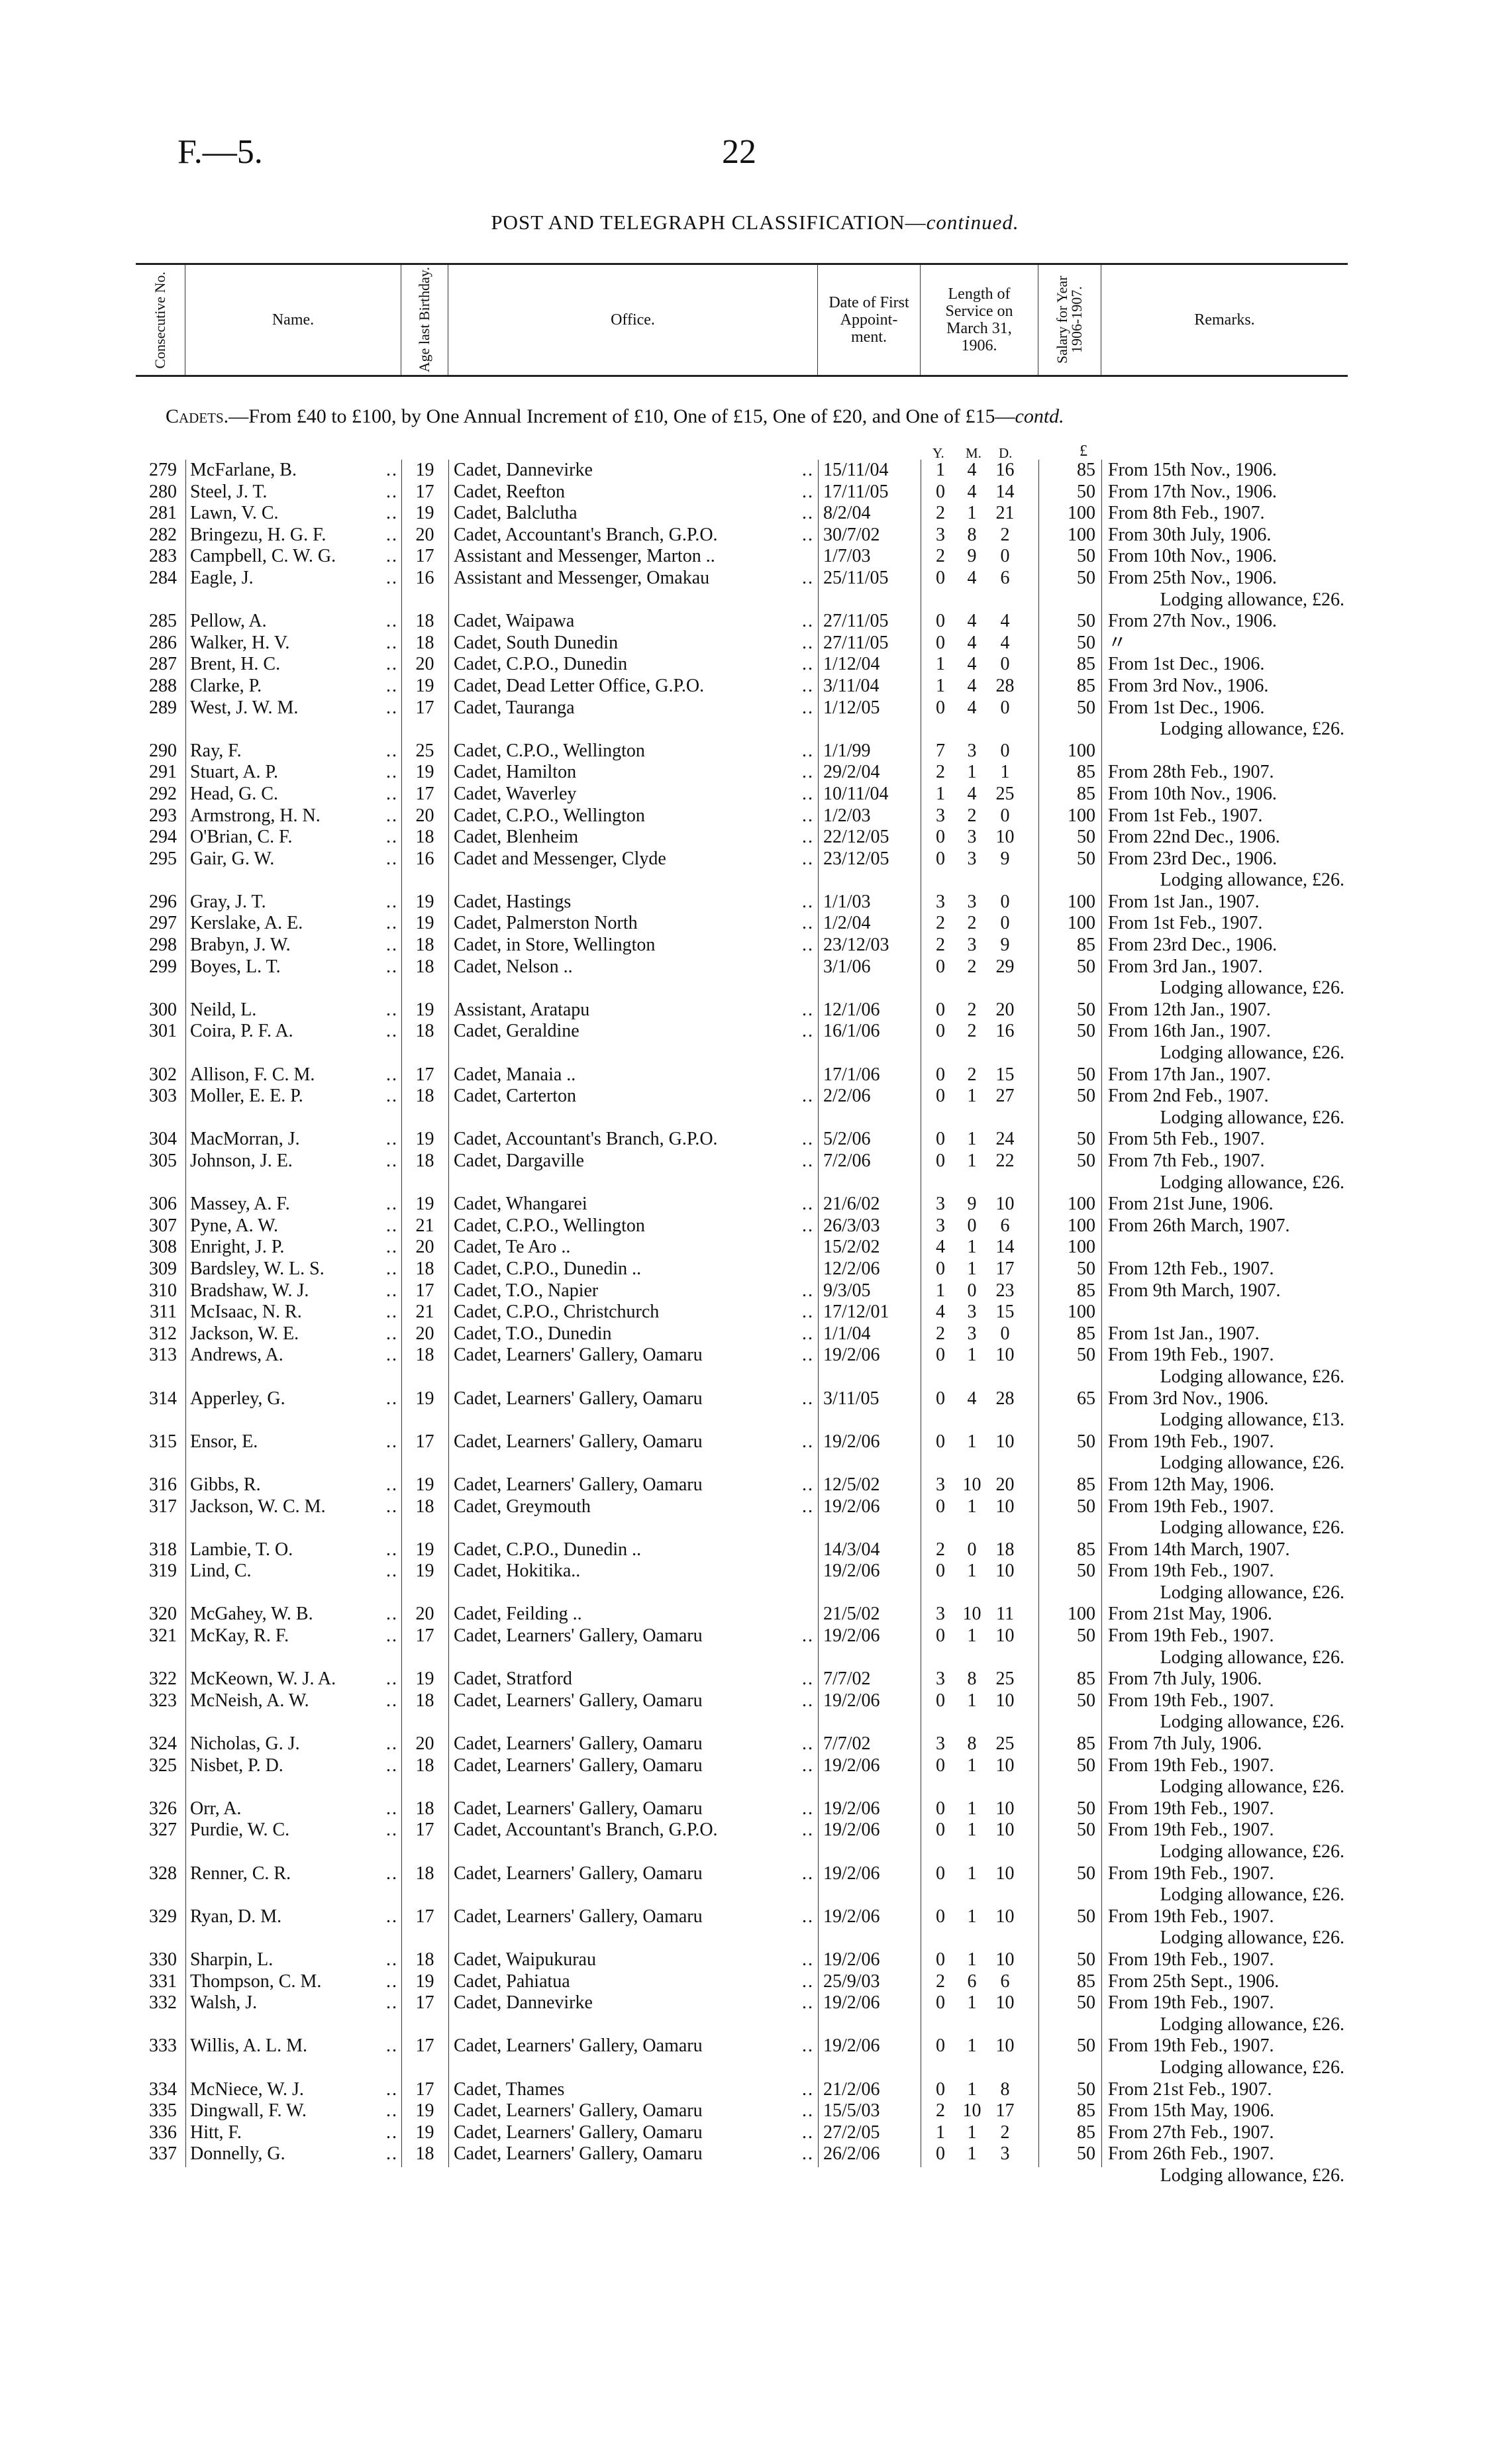 The image size is (1510, 2464). Describe the element at coordinates (1190, 534) in the screenshot. I see `cell-remarks: From 30th July, 1906.` at that location.